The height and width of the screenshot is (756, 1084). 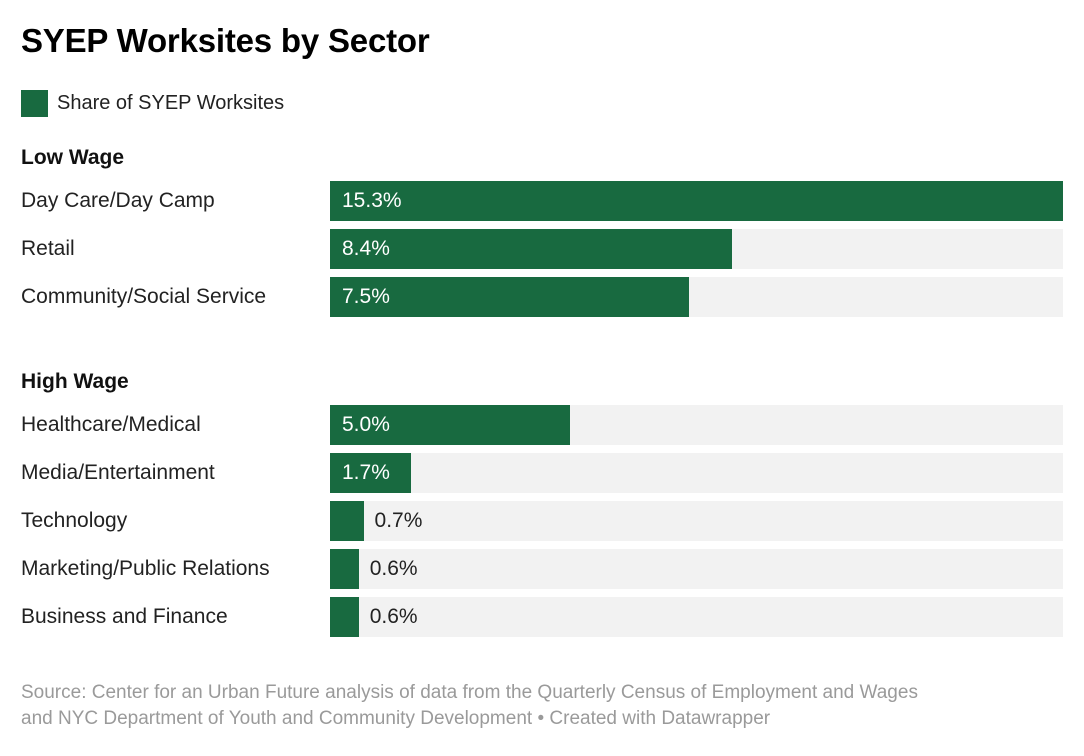 What do you see at coordinates (74, 520) in the screenshot?
I see `category-label: Technology` at bounding box center [74, 520].